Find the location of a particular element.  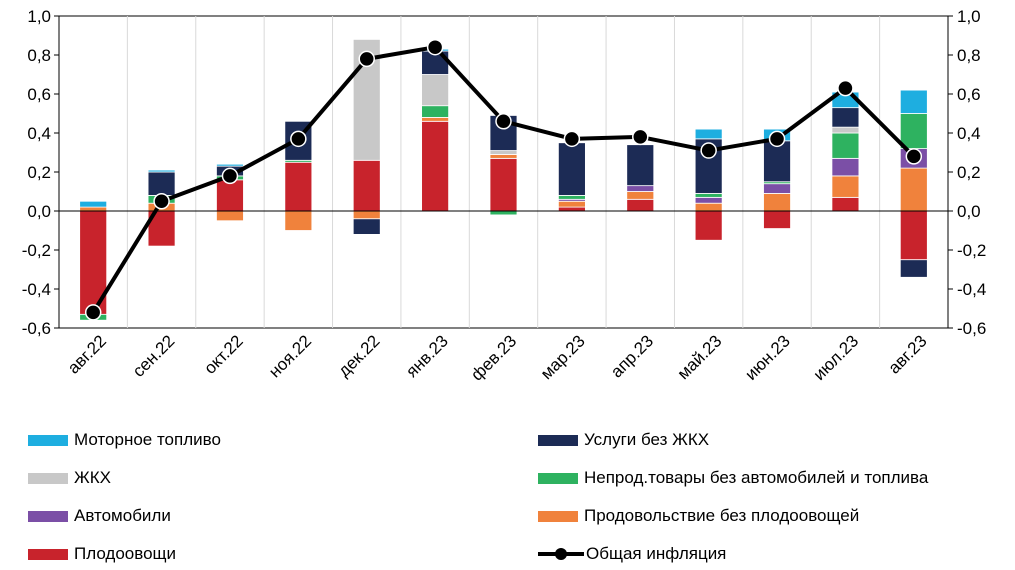

legend-label-food: Продовольствие без плодоовощей is located at coordinates (722, 515).